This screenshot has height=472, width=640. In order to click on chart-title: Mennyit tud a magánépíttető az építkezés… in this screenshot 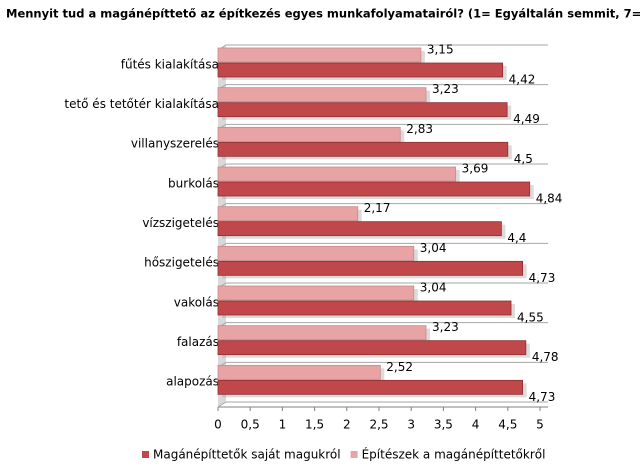, I will do `click(323, 14)`.